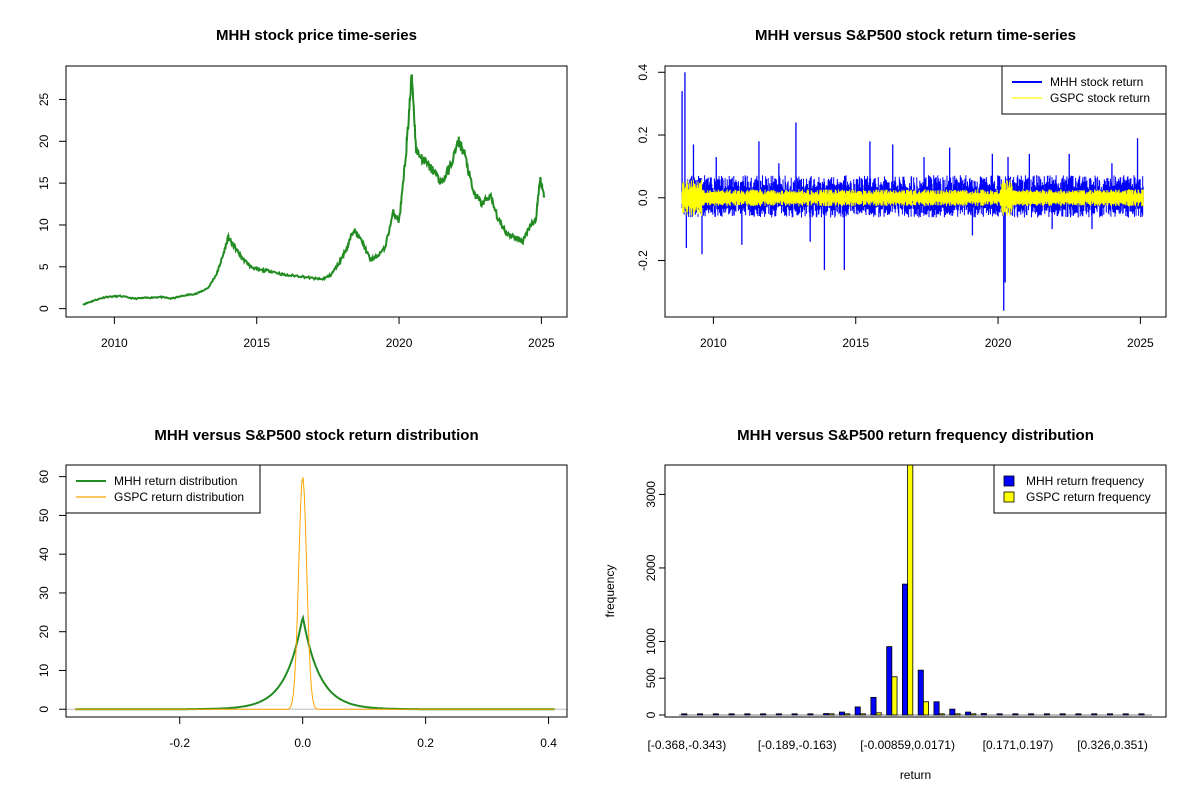 The width and height of the screenshot is (1200, 800). I want to click on y-tick-label: 60, so click(44, 477).